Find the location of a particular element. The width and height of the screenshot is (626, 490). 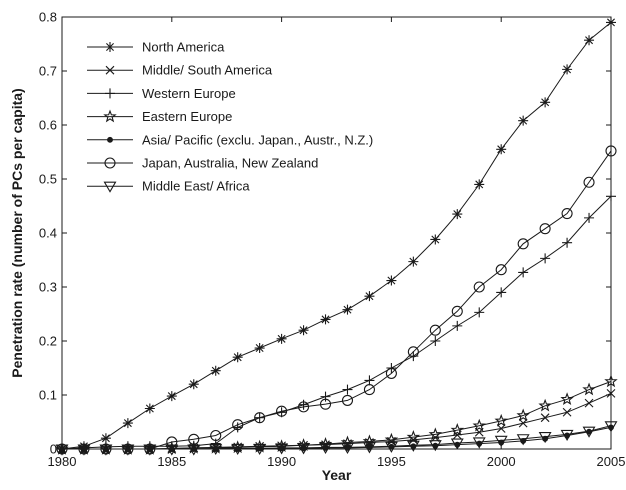

x-tick-label: 1990 is located at coordinates (281, 461).